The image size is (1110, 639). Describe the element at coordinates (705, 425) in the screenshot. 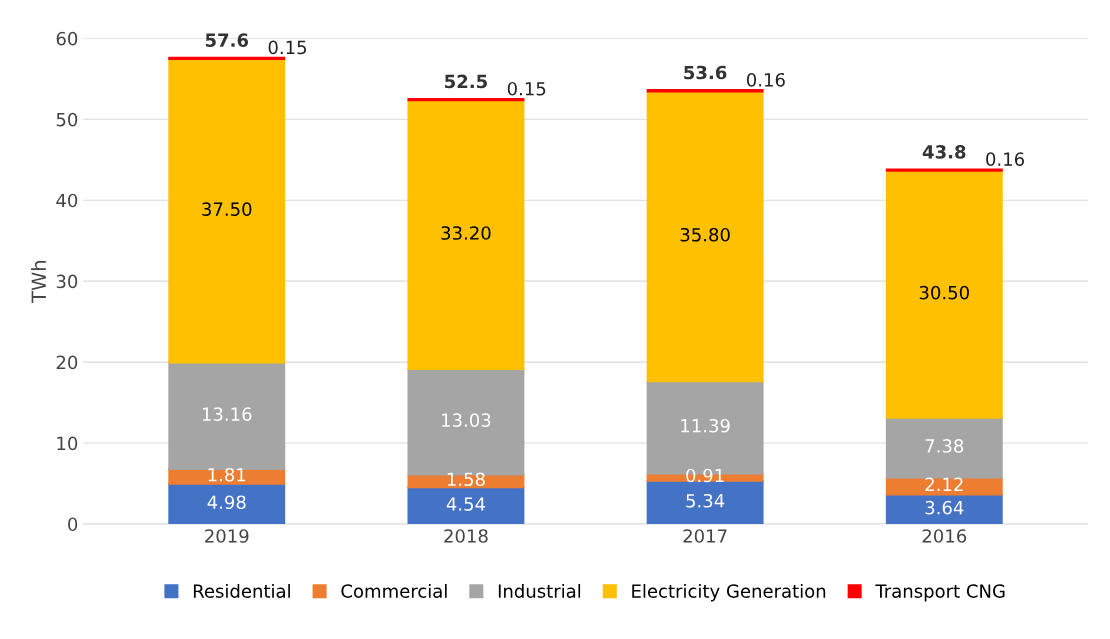

I see `data-label: 11.39` at that location.